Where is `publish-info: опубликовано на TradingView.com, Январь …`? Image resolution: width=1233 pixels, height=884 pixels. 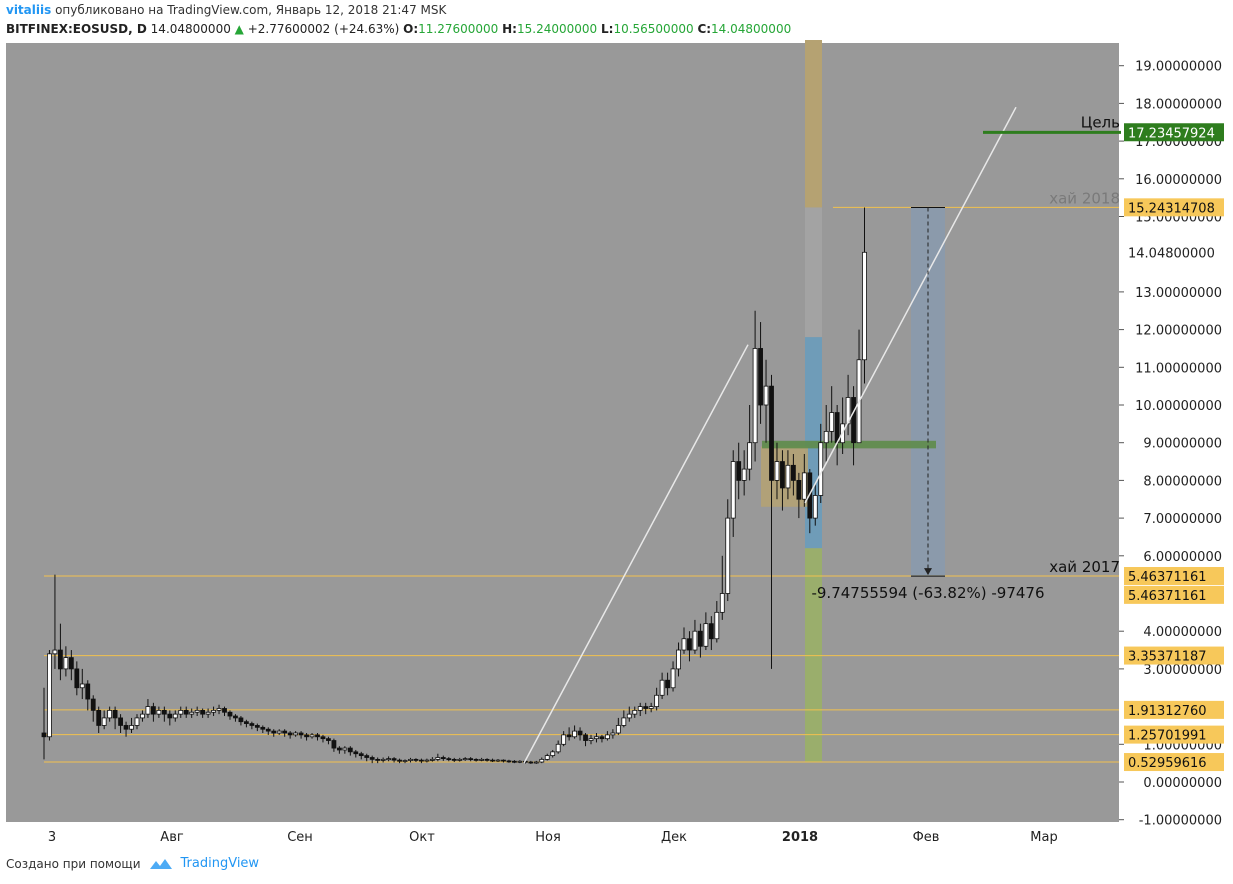
publish-info: опубликовано на TradingView.com, Январь … is located at coordinates (251, 10).